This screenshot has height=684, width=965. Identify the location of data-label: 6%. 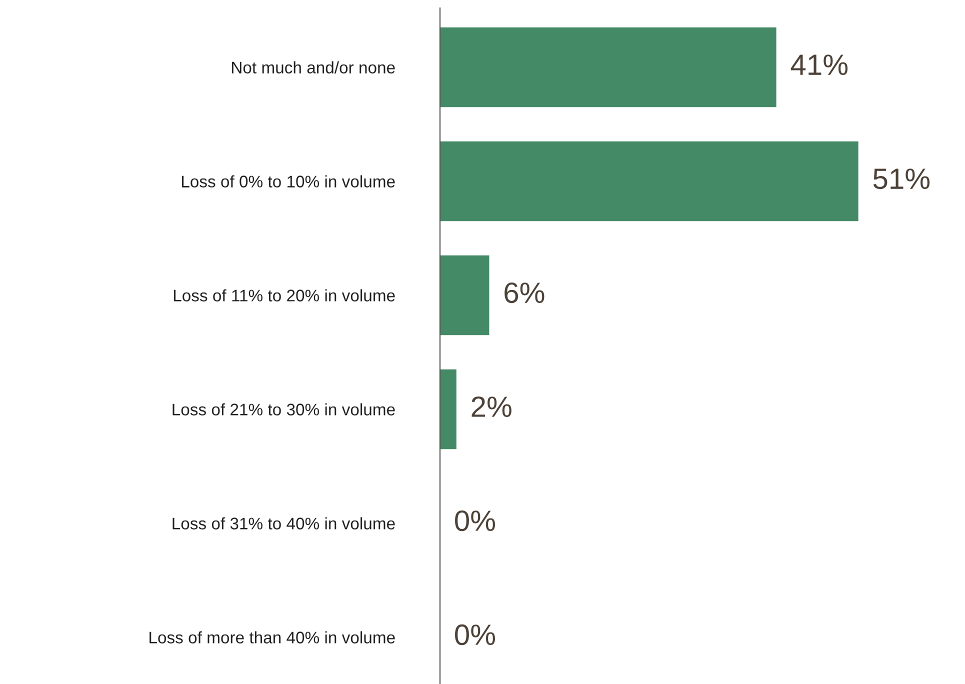
(524, 293).